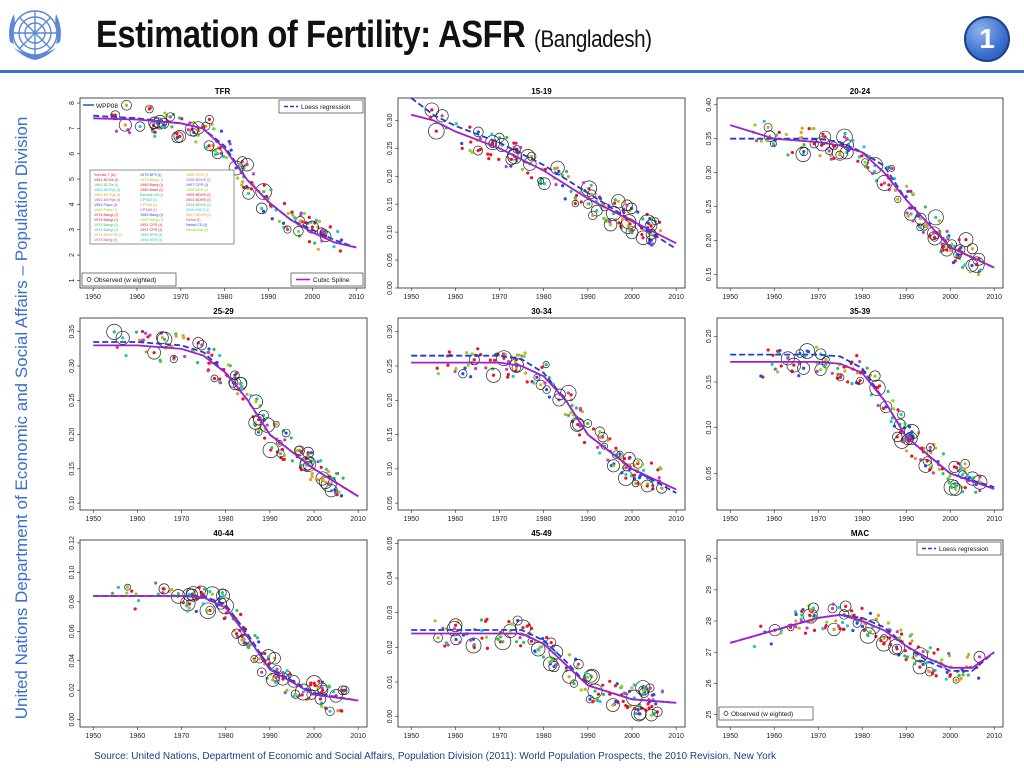 The height and width of the screenshot is (768, 1024). What do you see at coordinates (106, 215) in the screenshot?
I see `sources-legend-item: 1974 Bangl (I)` at bounding box center [106, 215].